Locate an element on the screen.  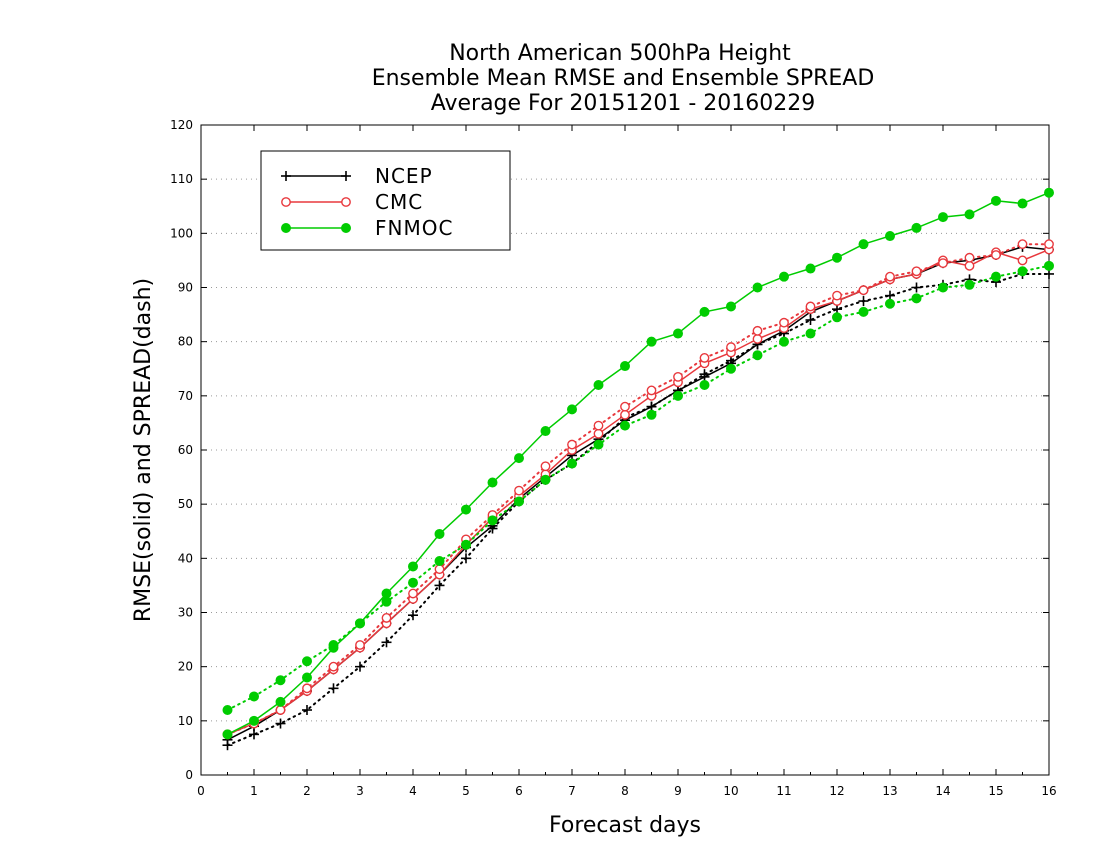
x-tick-label: 10 is located at coordinates (730, 791).